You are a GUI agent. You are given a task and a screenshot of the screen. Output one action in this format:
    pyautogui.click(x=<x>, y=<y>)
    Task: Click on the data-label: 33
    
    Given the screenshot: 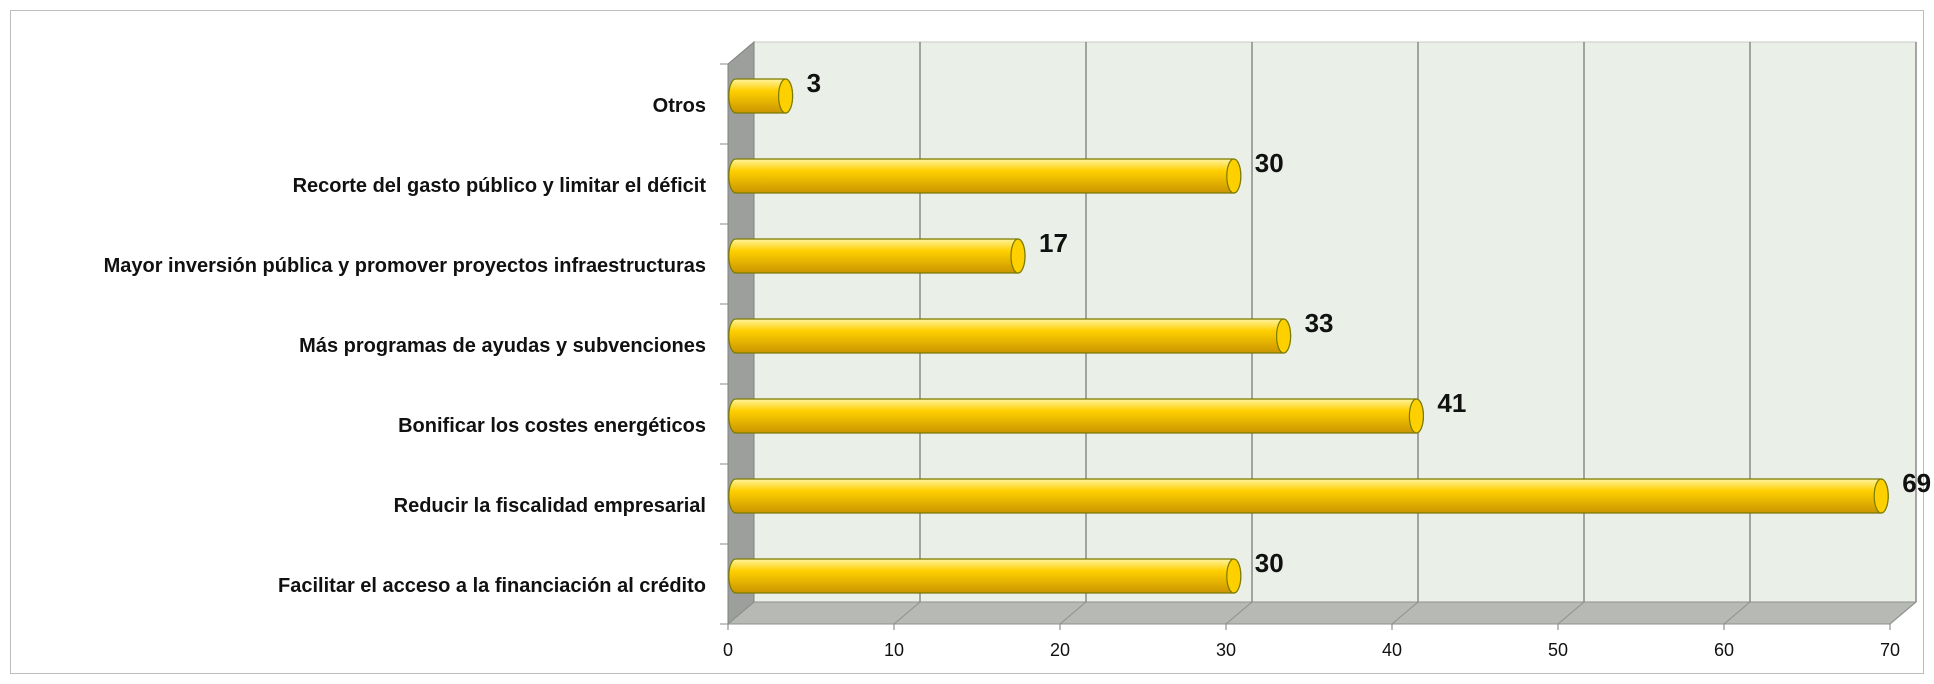 What is the action you would take?
    pyautogui.click(x=1319, y=323)
    